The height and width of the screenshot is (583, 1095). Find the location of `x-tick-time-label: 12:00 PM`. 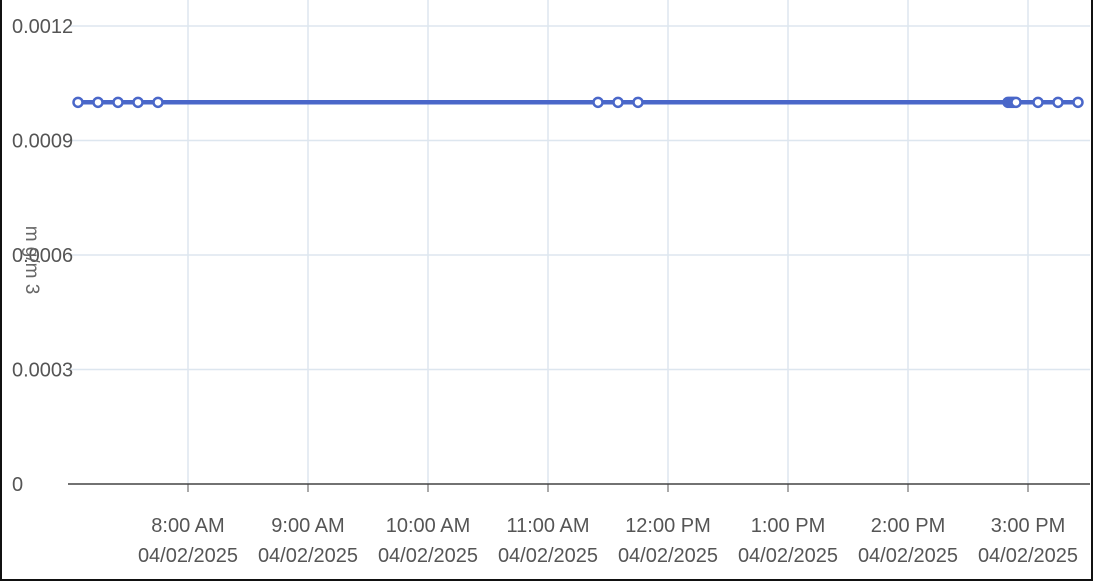

x-tick-time-label: 12:00 PM is located at coordinates (668, 526).